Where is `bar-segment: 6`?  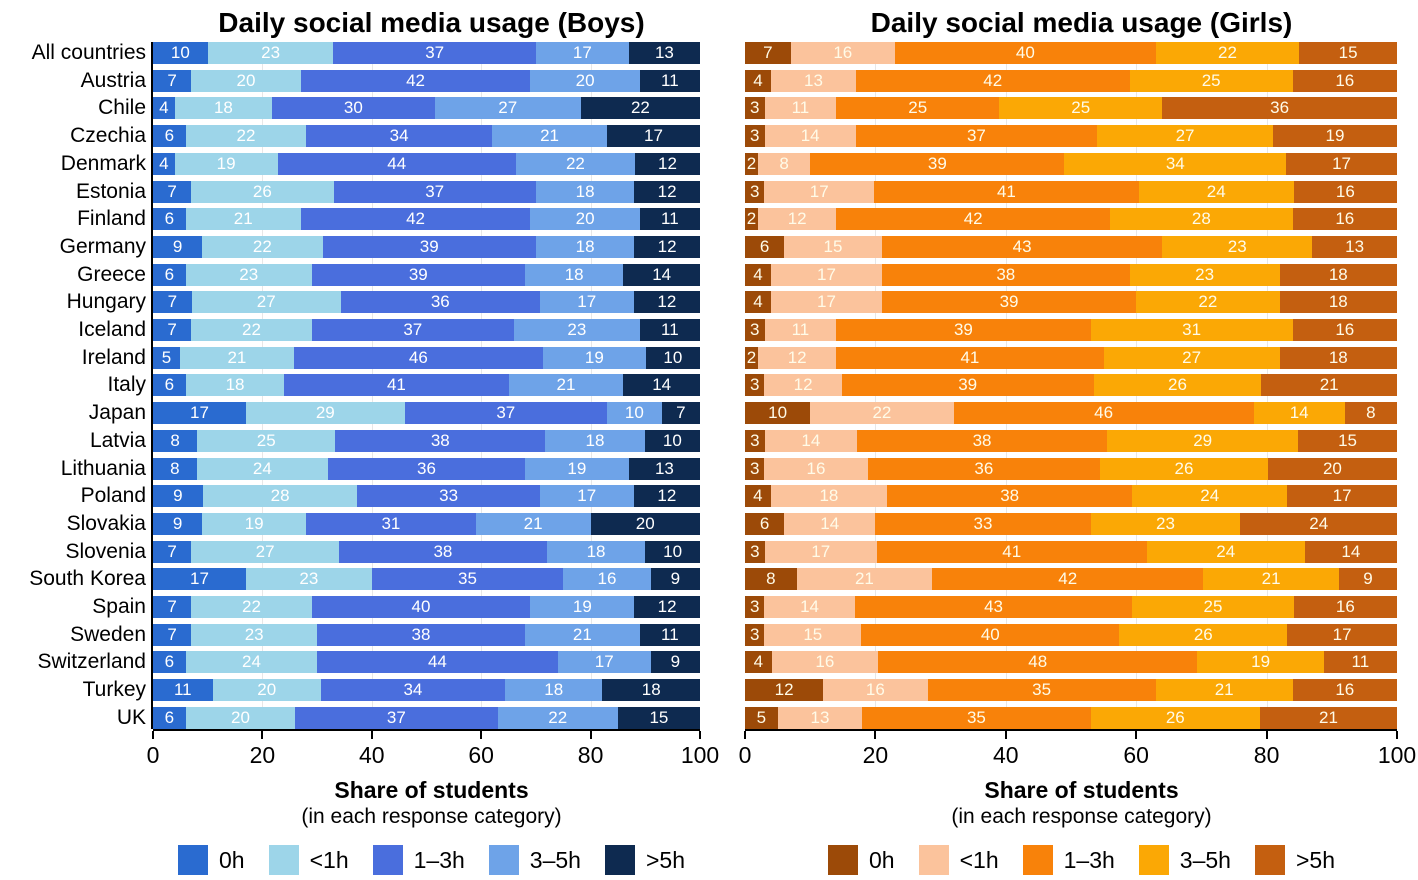 bar-segment: 6 is located at coordinates (169, 662).